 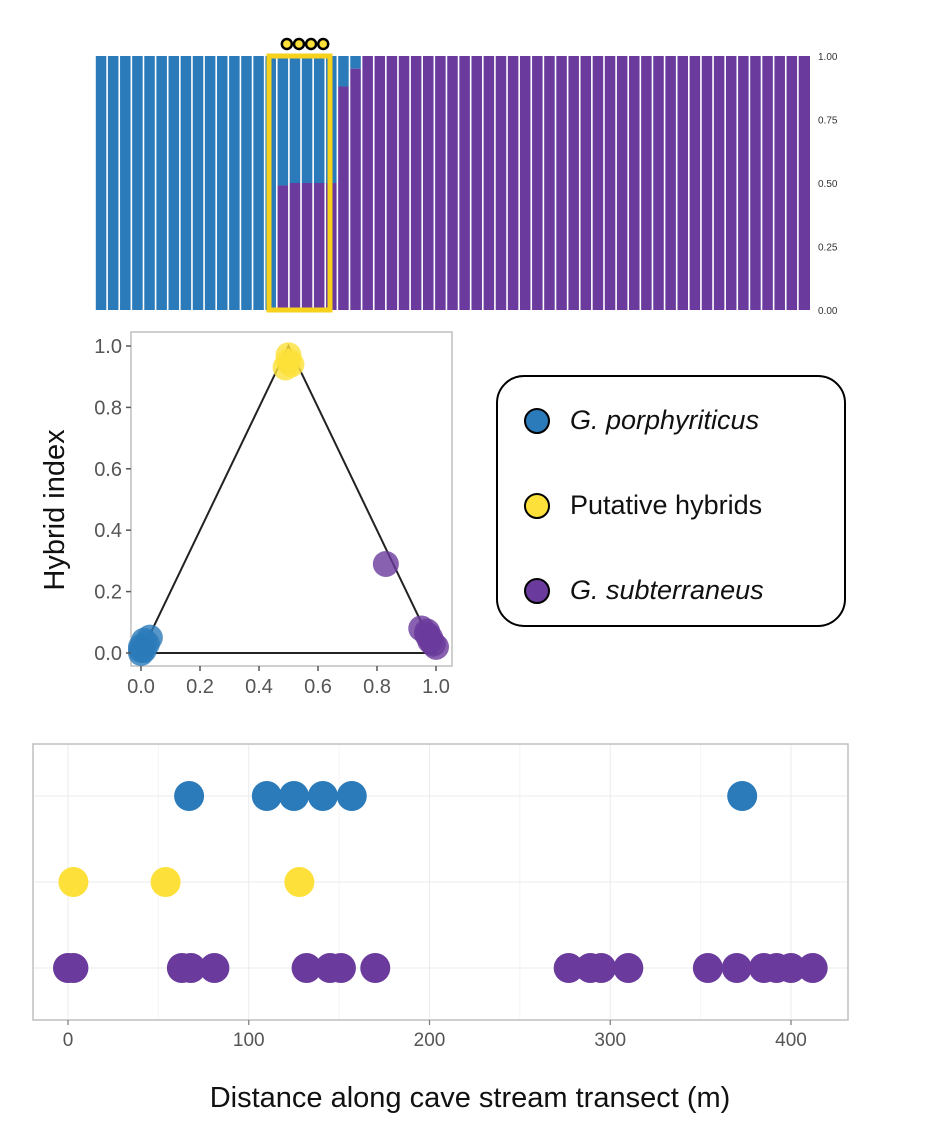 What do you see at coordinates (828, 121) in the screenshot?
I see `ancestry-y-tick-label: 0.75` at bounding box center [828, 121].